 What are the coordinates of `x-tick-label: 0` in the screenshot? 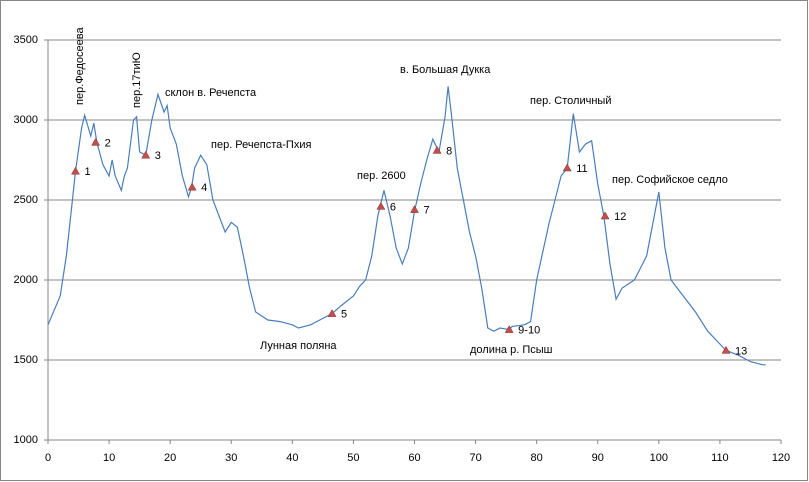 It's located at (48, 458).